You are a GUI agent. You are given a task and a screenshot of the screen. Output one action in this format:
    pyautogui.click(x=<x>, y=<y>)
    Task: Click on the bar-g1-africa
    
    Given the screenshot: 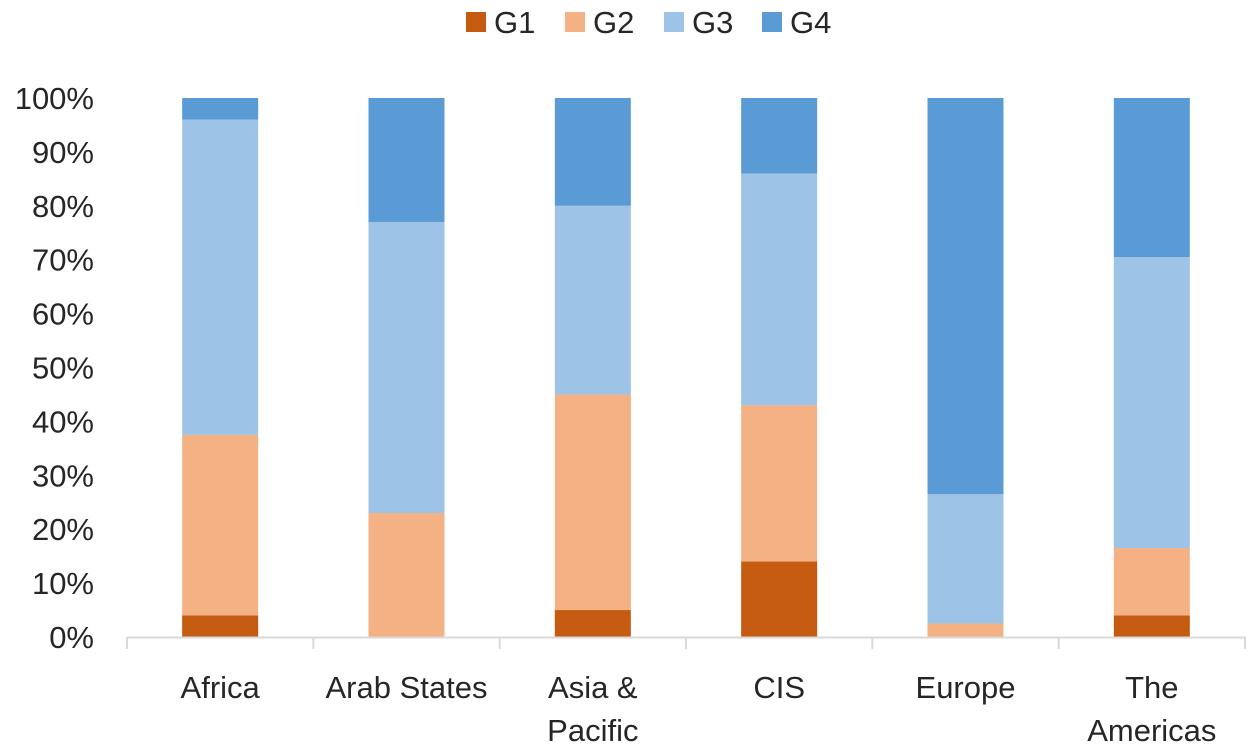 What is the action you would take?
    pyautogui.click(x=220, y=626)
    